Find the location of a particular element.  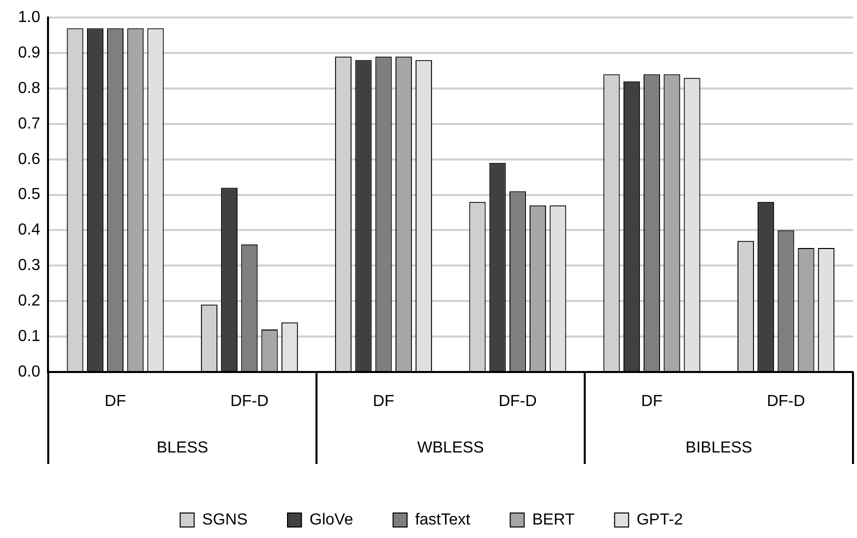

y-tick-label: 0.5 is located at coordinates (29, 195).